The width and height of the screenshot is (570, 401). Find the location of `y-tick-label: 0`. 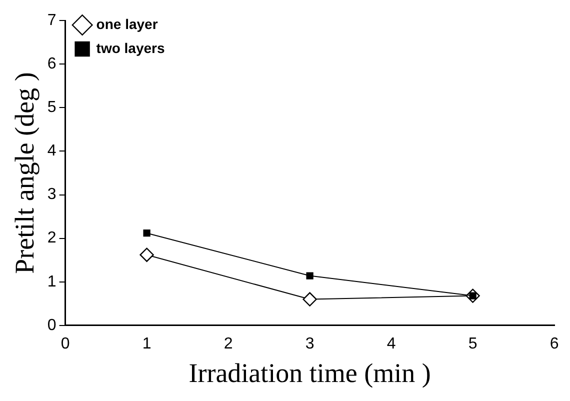

y-tick-label: 0 is located at coordinates (51, 325).